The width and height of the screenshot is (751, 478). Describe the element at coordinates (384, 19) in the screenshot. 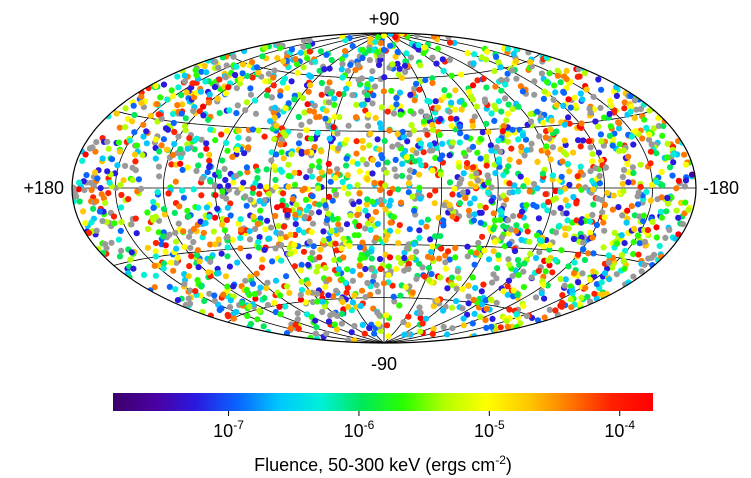

I see `north-pole-label: +90` at that location.